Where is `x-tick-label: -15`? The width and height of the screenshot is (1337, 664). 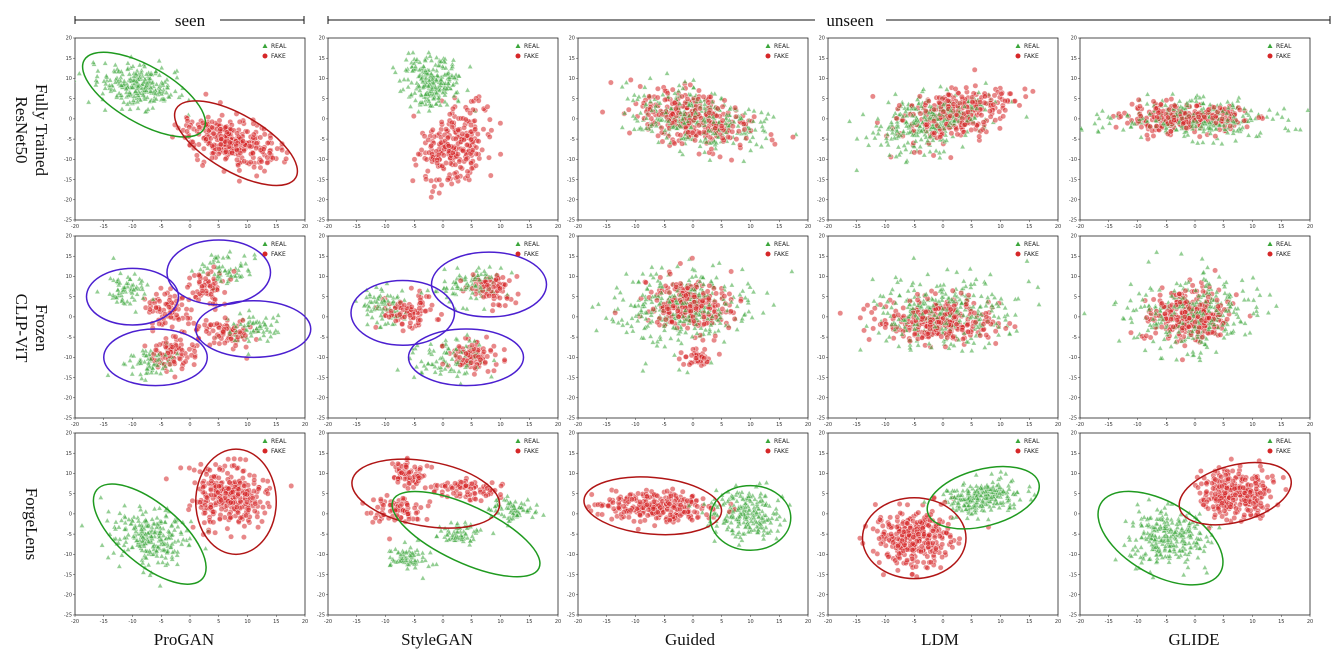
x-tick-label: -15 is located at coordinates (857, 227).